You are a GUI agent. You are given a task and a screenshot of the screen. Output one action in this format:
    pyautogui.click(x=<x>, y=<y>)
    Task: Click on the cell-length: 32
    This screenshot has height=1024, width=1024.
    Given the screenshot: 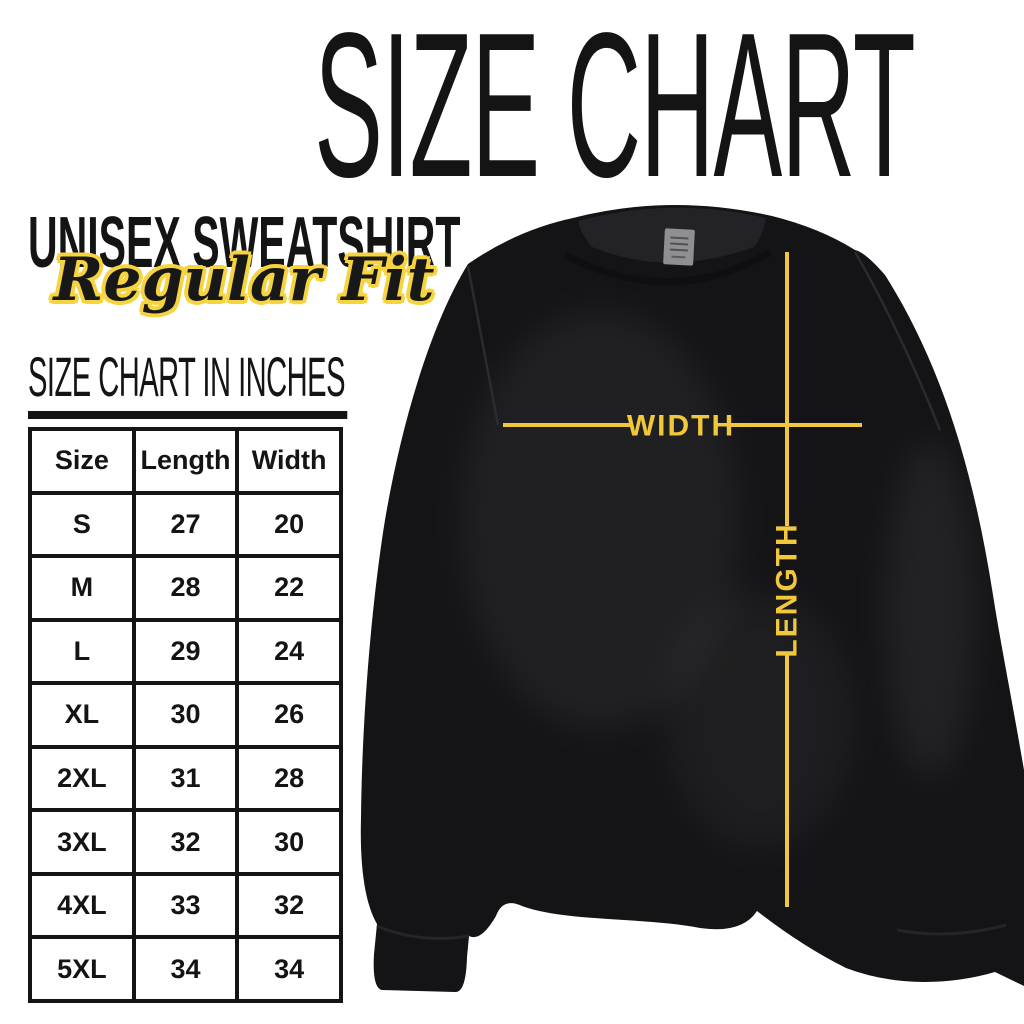 What is the action you would take?
    pyautogui.click(x=185, y=842)
    